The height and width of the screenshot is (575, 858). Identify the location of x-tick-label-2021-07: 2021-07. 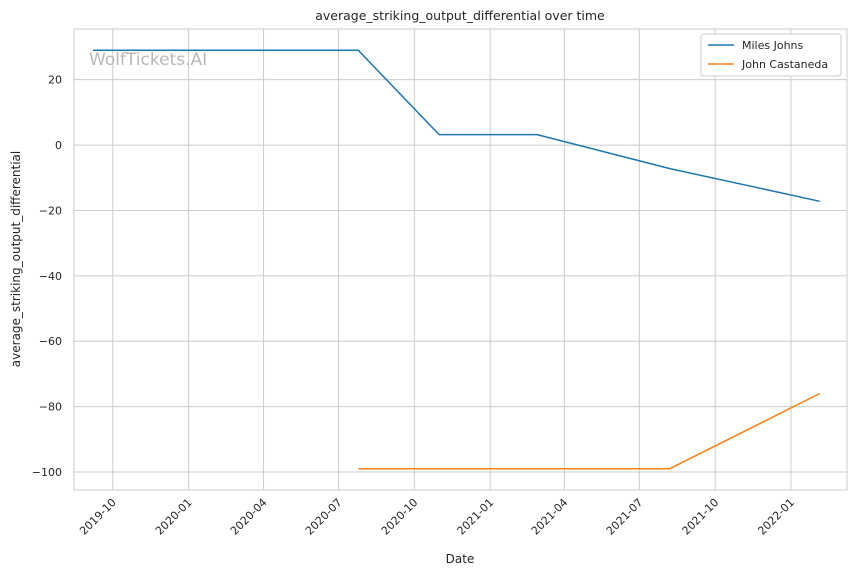
(625, 517).